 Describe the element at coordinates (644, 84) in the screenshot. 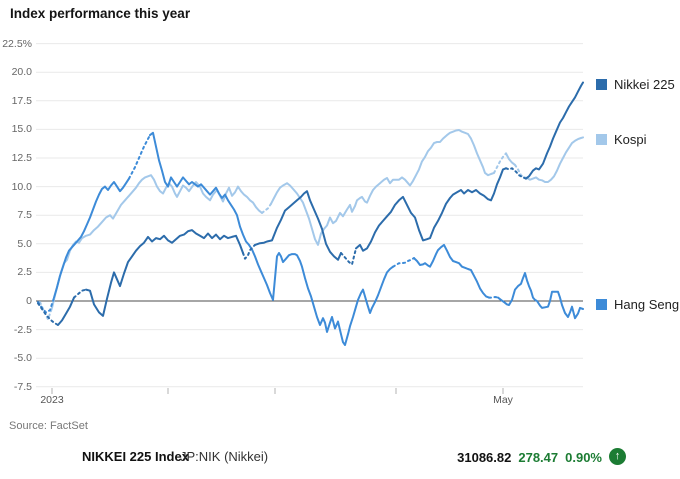

I see `legend-label: Nikkei 225` at that location.